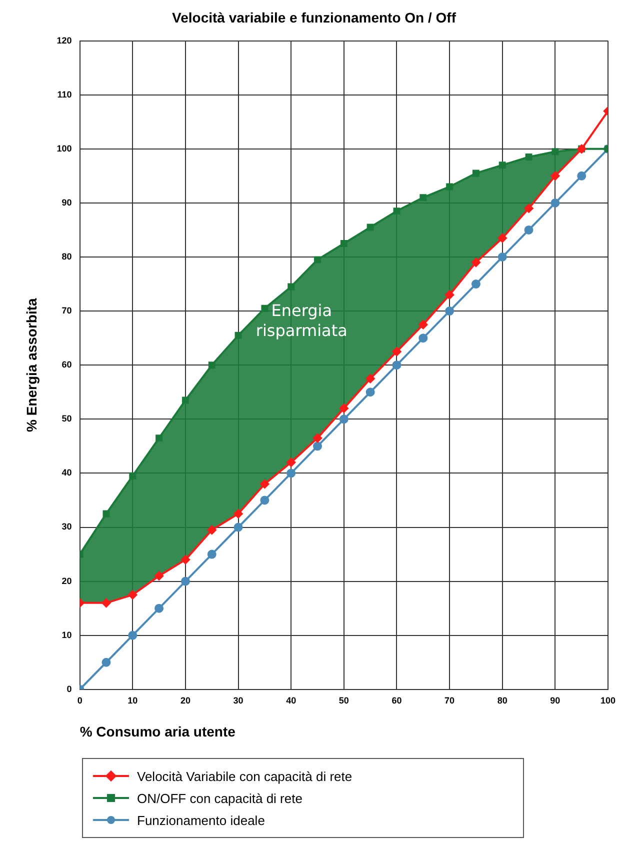  I want to click on x-tick-label: 20, so click(185, 700).